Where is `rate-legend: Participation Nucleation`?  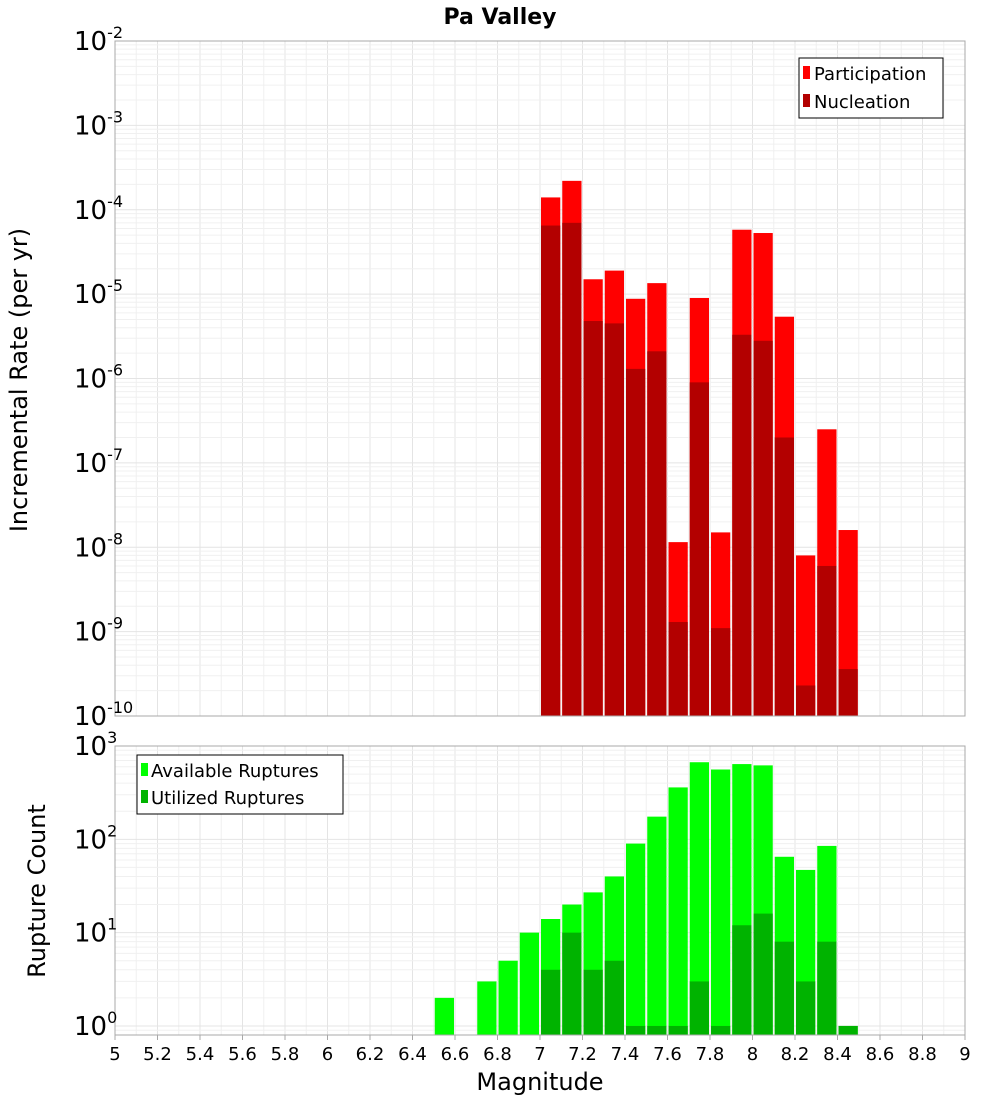 rate-legend: Participation Nucleation is located at coordinates (871, 88).